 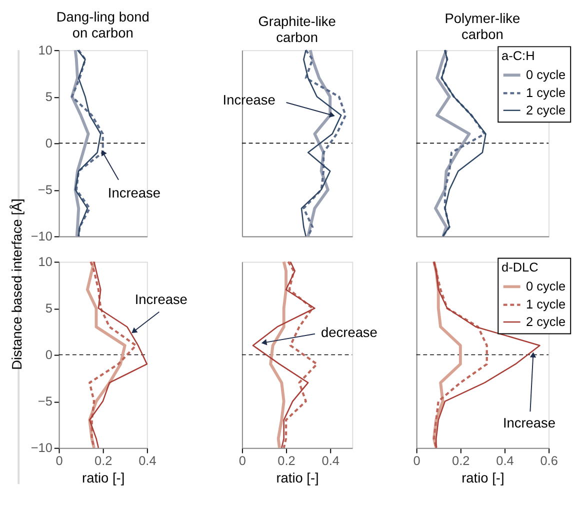 What do you see at coordinates (518, 55) in the screenshot?
I see `legend-title: a-C:H` at bounding box center [518, 55].